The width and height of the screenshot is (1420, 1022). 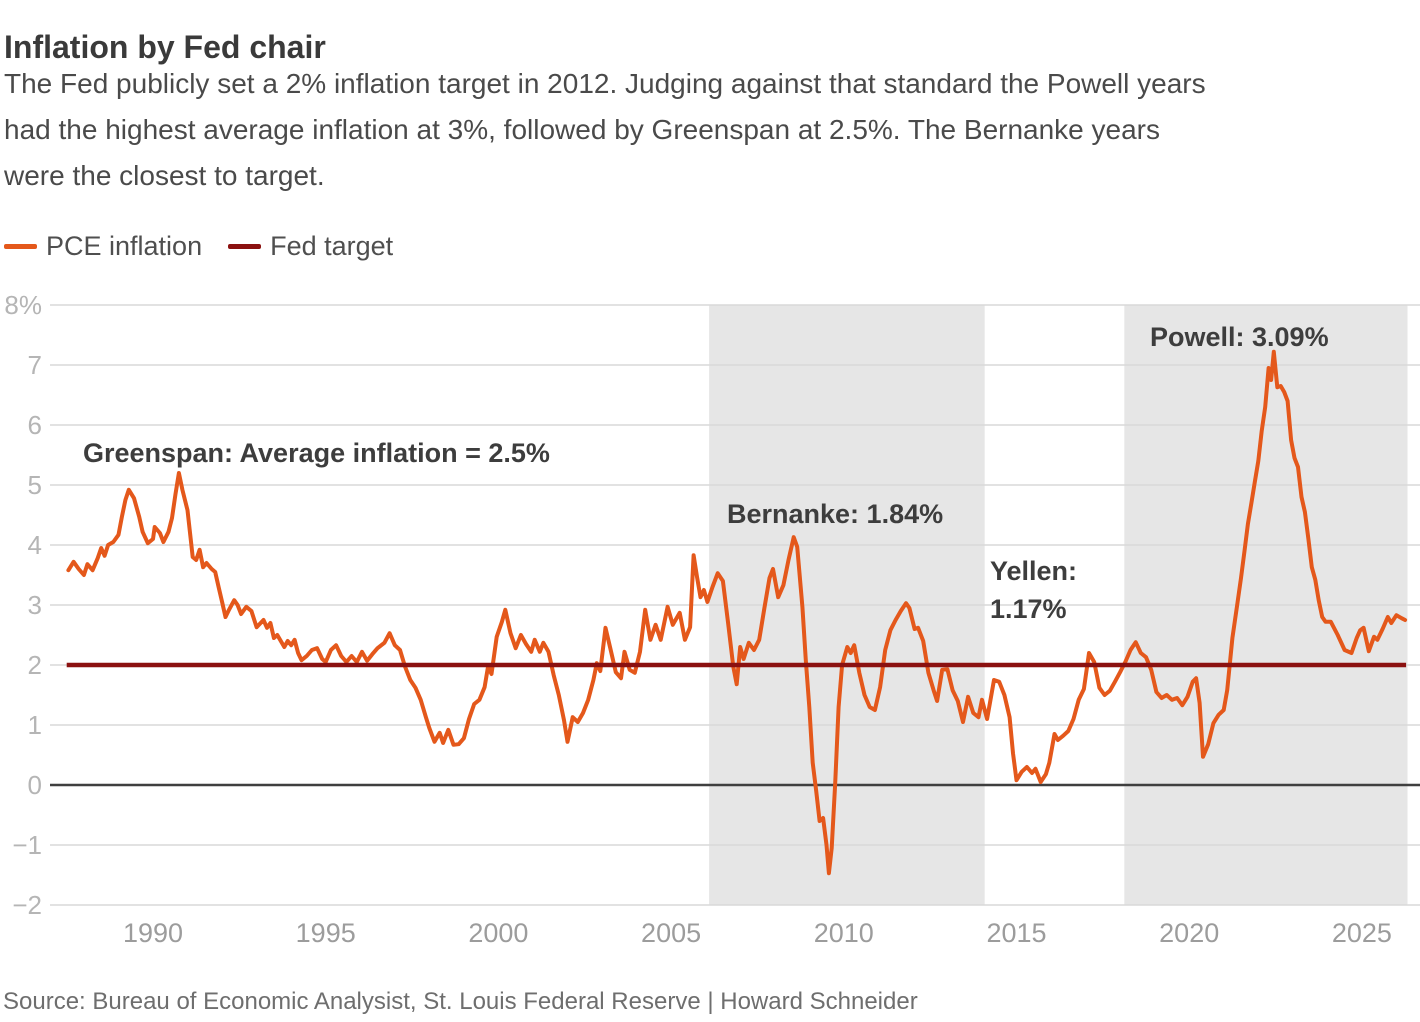 What do you see at coordinates (35, 665) in the screenshot?
I see `y-axis-tick-2: 2` at bounding box center [35, 665].